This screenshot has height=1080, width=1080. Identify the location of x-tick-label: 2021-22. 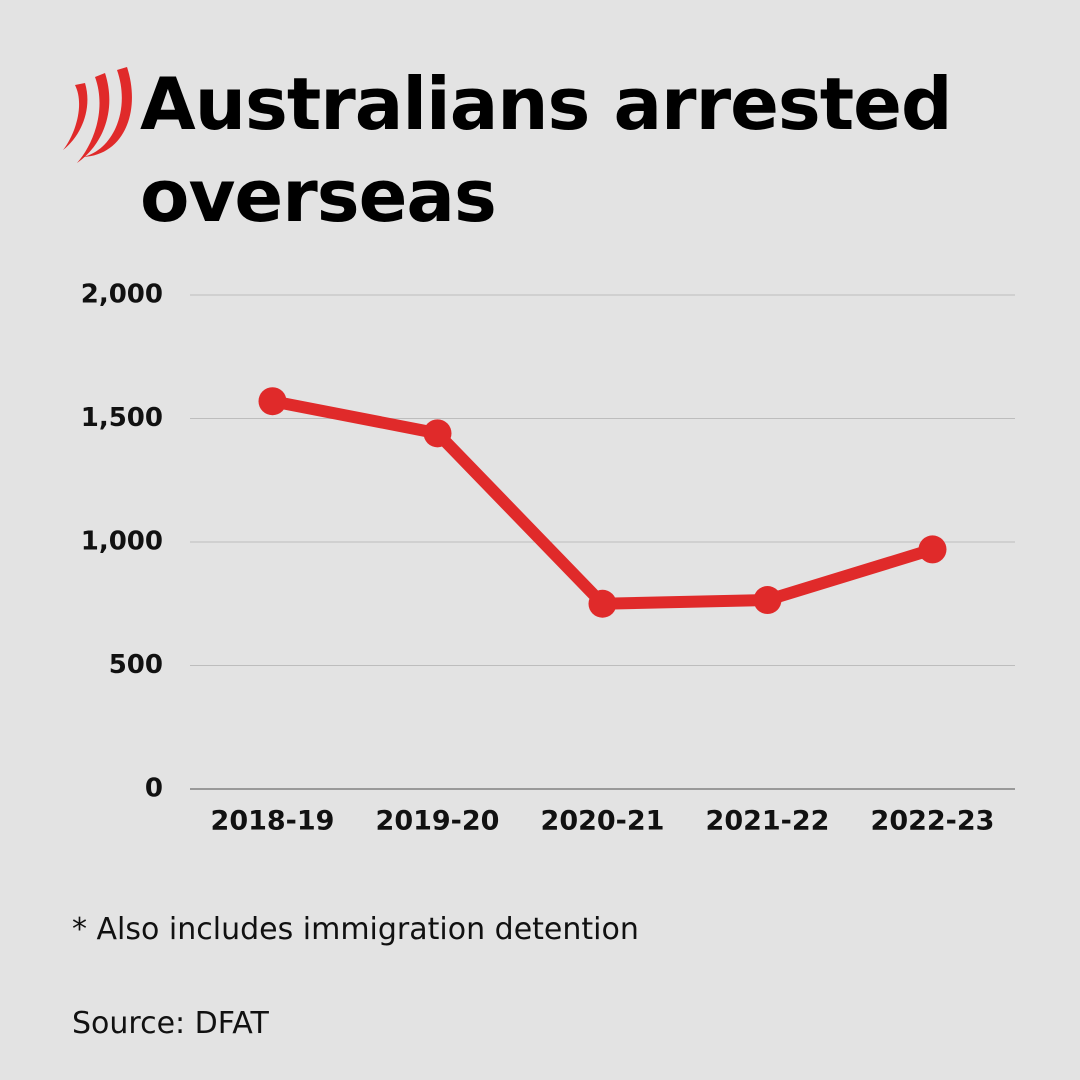
(768, 821).